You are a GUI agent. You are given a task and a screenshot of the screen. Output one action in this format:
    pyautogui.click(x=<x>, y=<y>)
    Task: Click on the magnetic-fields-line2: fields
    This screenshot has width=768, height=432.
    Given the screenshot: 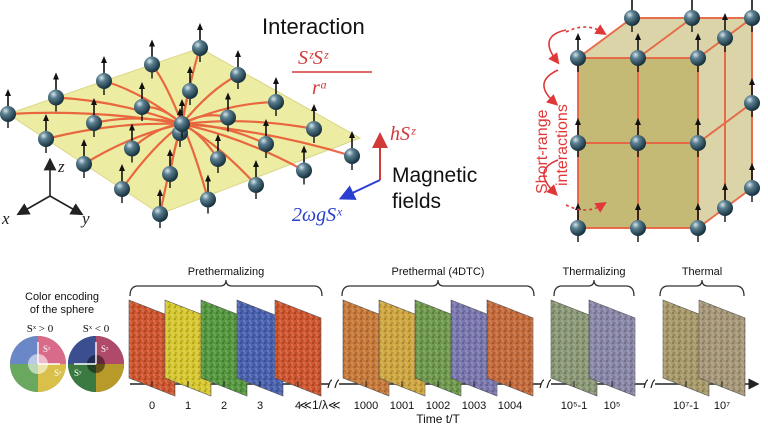 What is the action you would take?
    pyautogui.click(x=416, y=201)
    